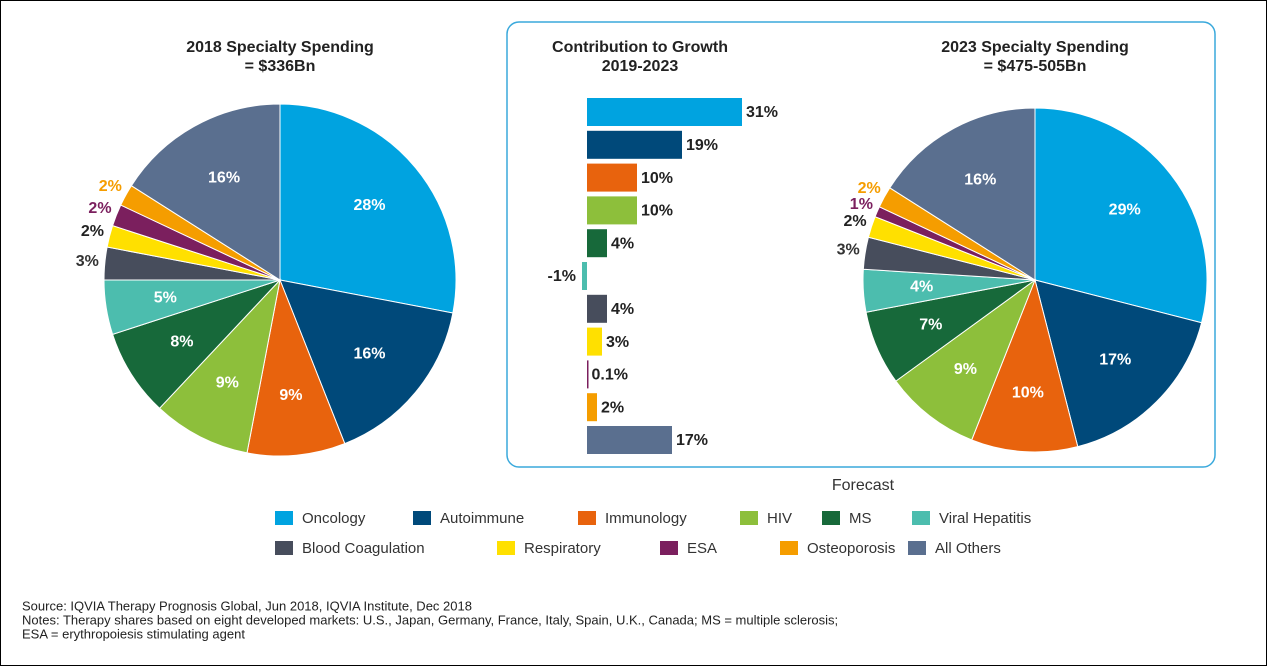 Image resolution: width=1267 pixels, height=666 pixels. I want to click on note: ESA = erythropoiesis stimulating agent, so click(133, 633).